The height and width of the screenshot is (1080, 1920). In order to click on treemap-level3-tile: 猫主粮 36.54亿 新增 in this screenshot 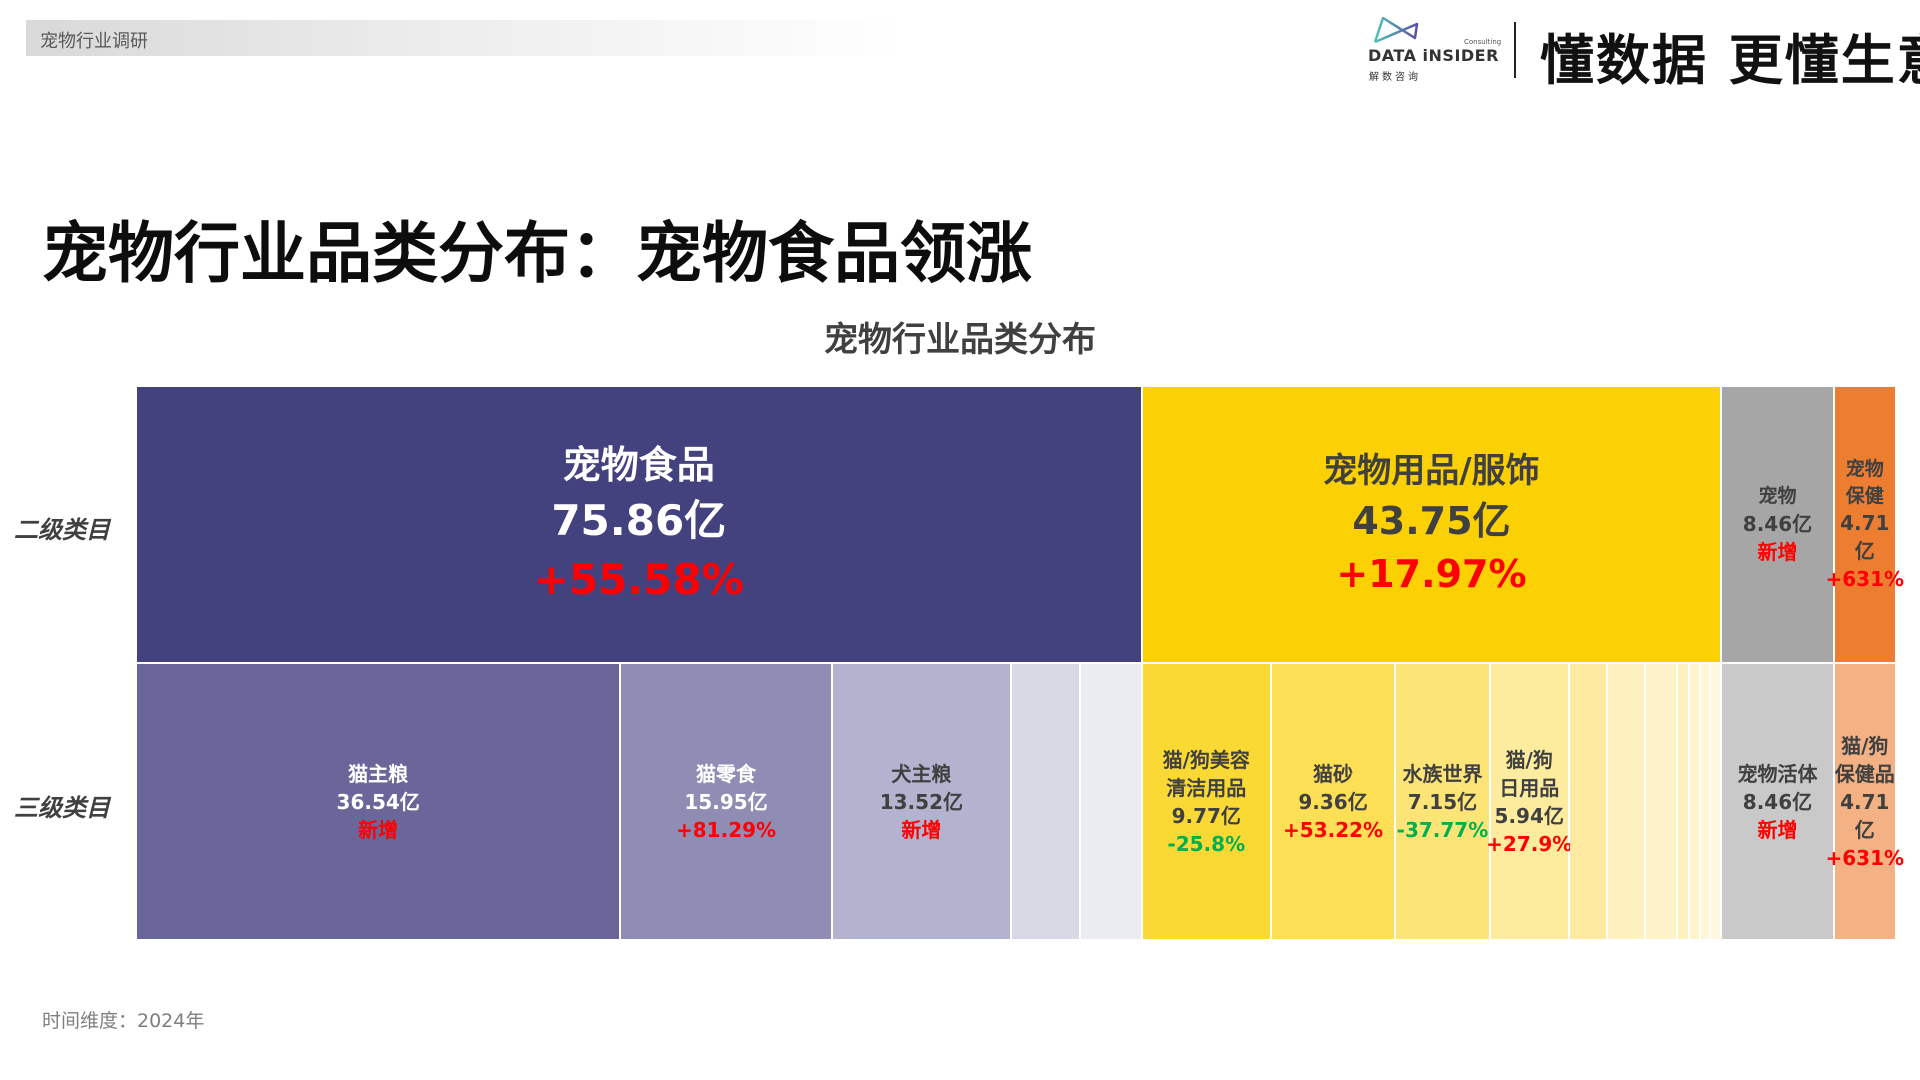, I will do `click(379, 802)`.